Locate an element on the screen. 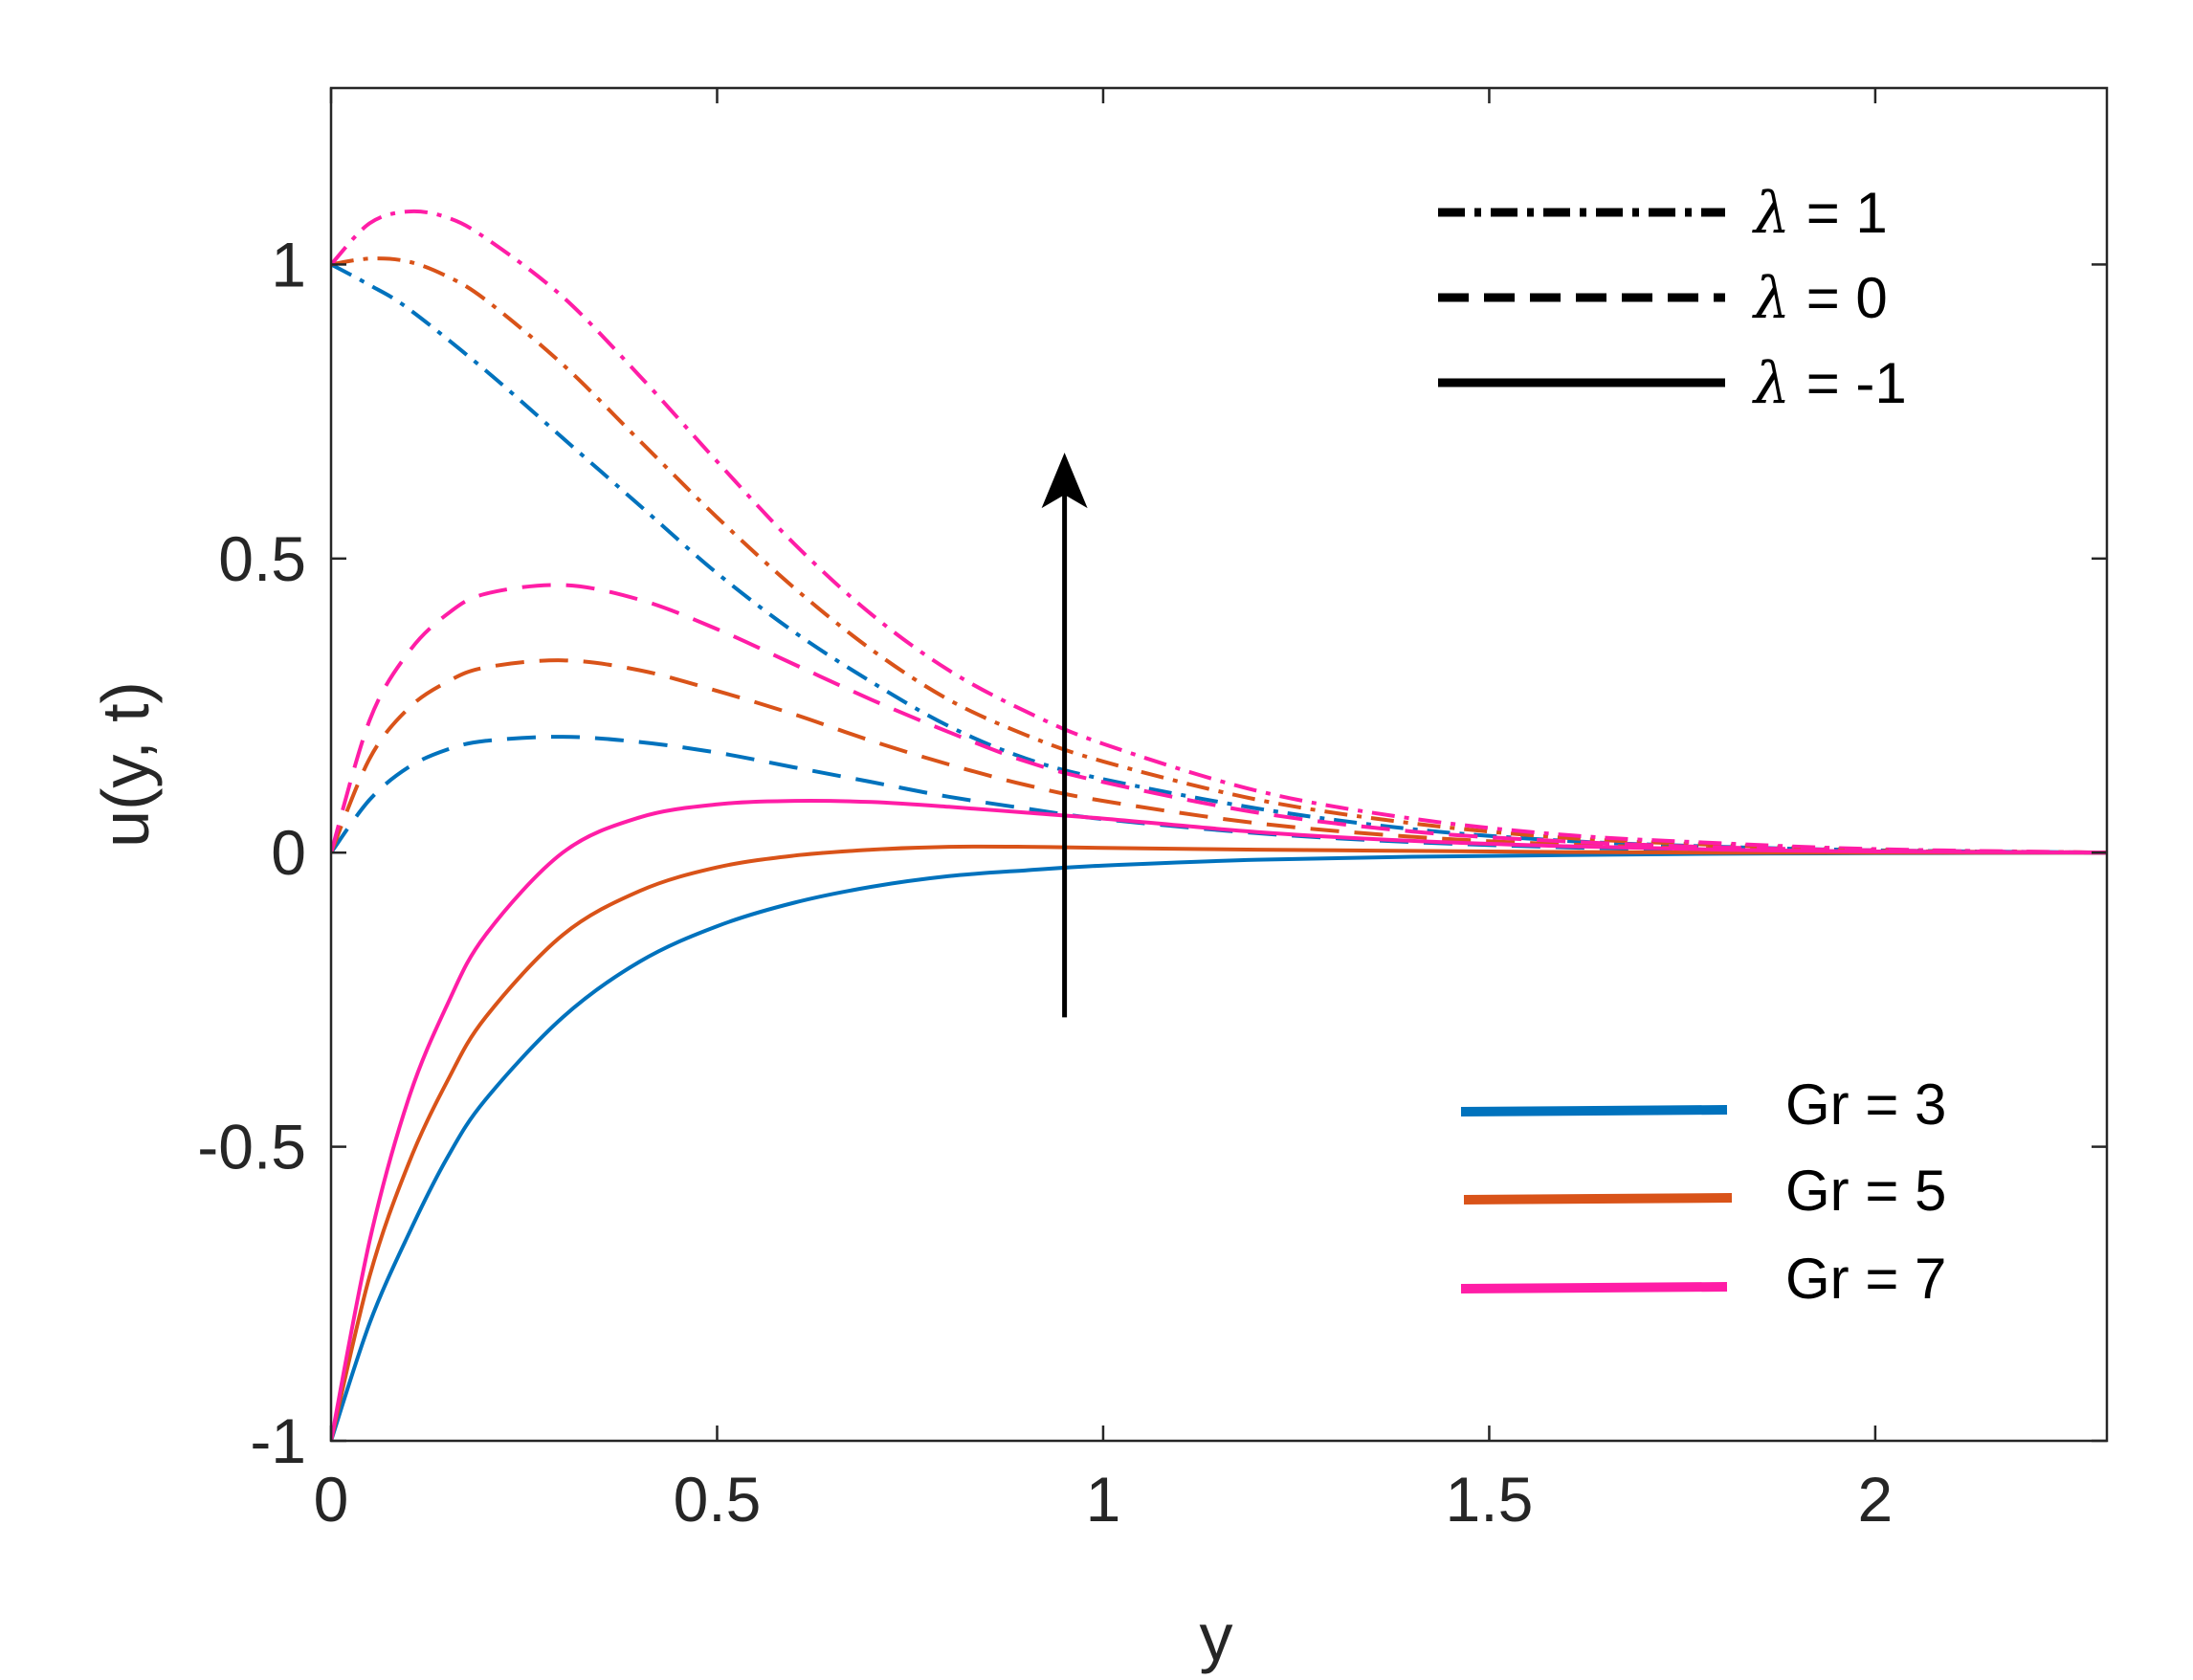  x-tick-label: 1 is located at coordinates (1103, 1500).